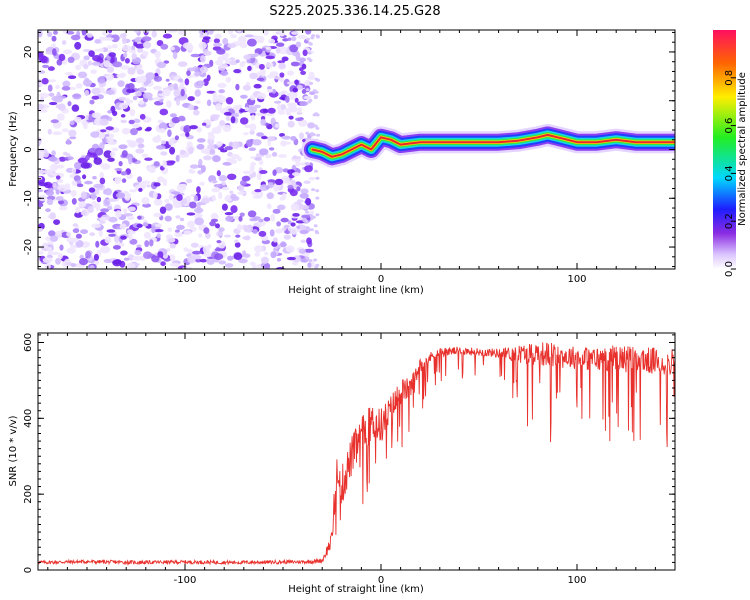 This screenshot has height=600, width=750. What do you see at coordinates (28, 247) in the screenshot?
I see `spectrogram-y-tick-label: -20` at bounding box center [28, 247].